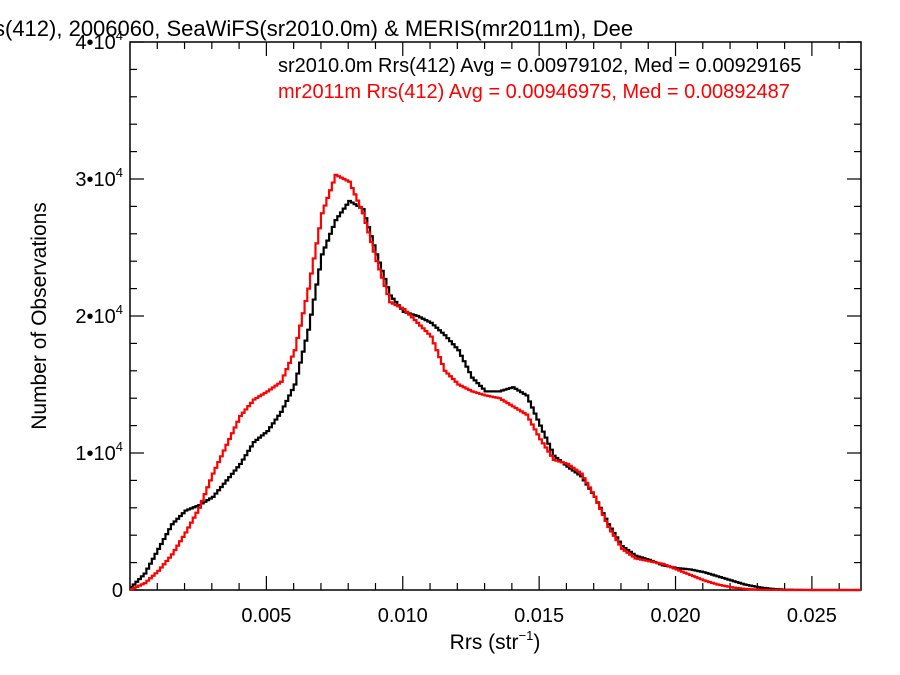 The height and width of the screenshot is (675, 900). What do you see at coordinates (117, 591) in the screenshot?
I see `y-tick-label: 0` at bounding box center [117, 591].